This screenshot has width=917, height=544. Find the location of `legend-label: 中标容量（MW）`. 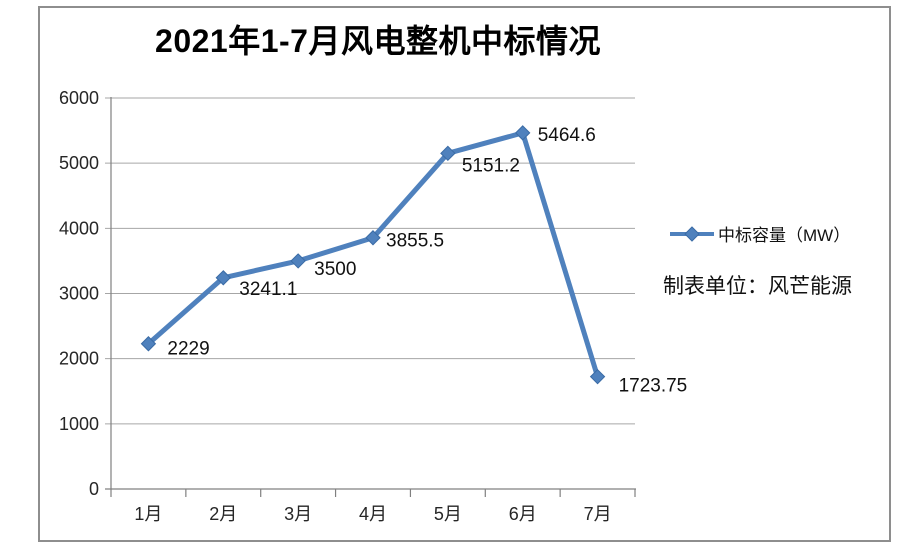

legend-label: 中标容量（MW） is located at coordinates (784, 235).